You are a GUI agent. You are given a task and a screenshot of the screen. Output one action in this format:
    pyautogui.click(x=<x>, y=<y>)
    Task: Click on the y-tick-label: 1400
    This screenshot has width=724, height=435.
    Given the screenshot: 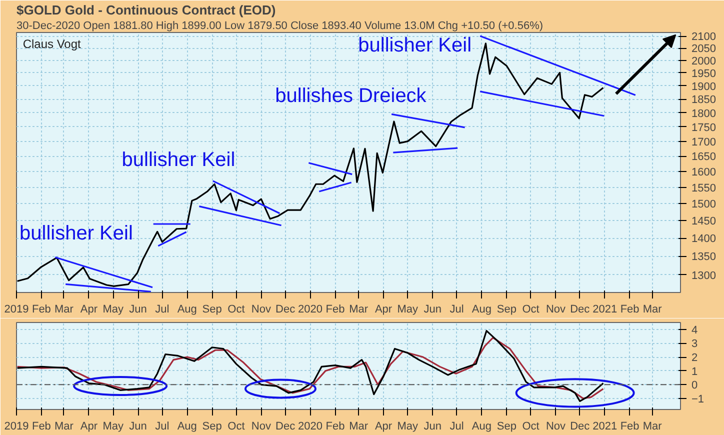 What is the action you would take?
    pyautogui.click(x=704, y=239)
    